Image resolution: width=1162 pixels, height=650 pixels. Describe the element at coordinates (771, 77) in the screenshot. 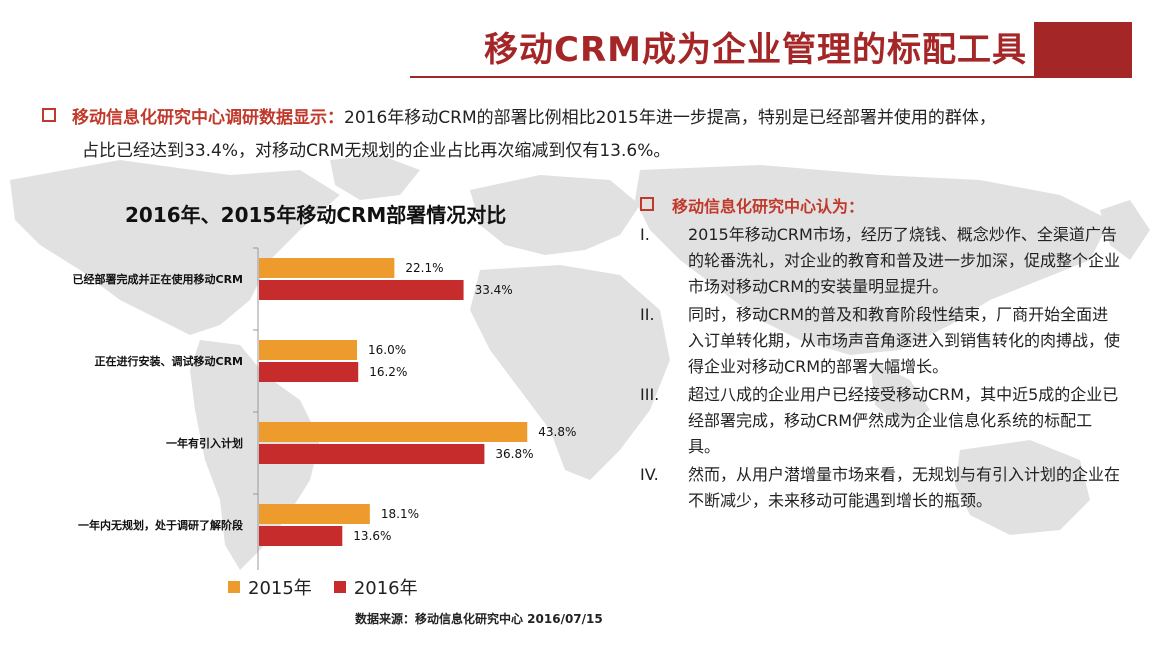

I see `title-divider` at that location.